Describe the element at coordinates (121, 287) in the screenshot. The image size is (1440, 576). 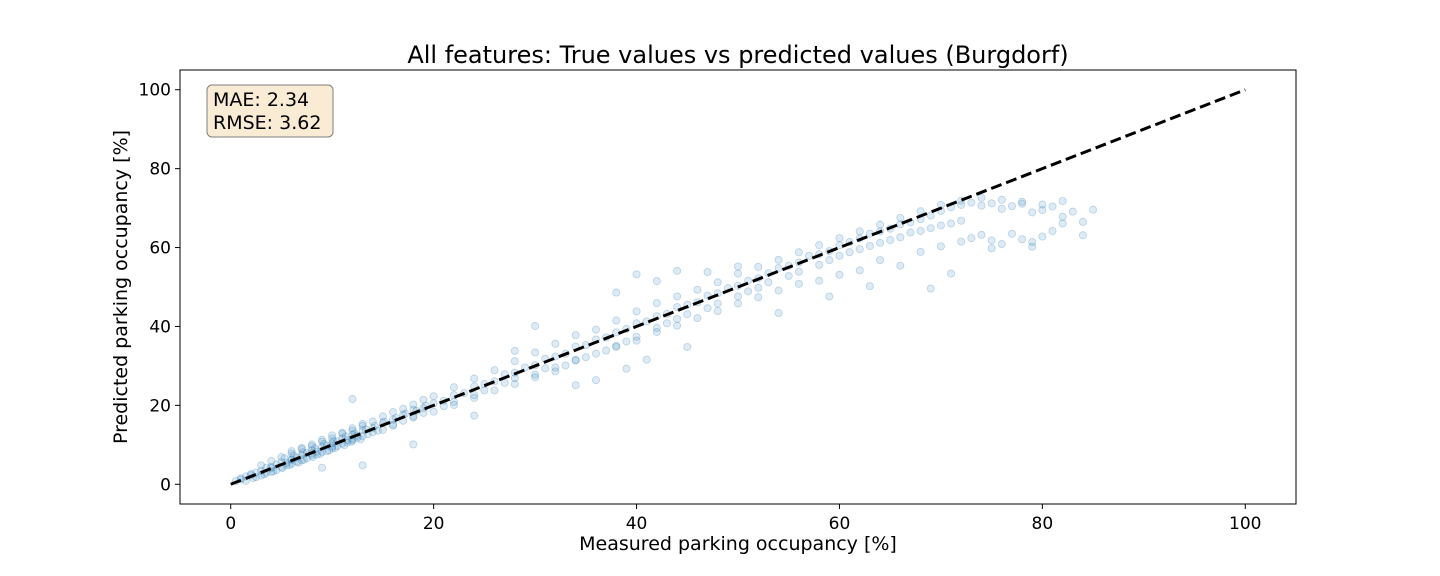
I see `y-axis-label: Predicted parking occupancy [%]` at that location.